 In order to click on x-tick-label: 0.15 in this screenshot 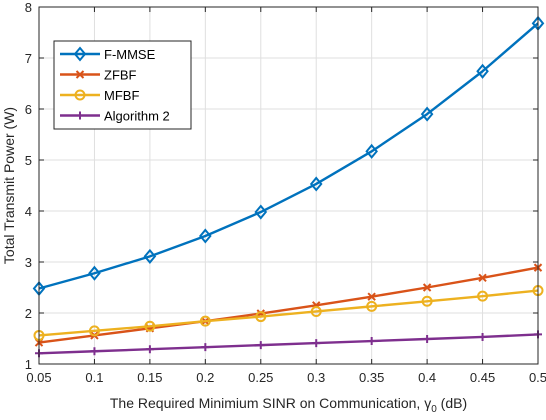, I will do `click(149, 377)`.